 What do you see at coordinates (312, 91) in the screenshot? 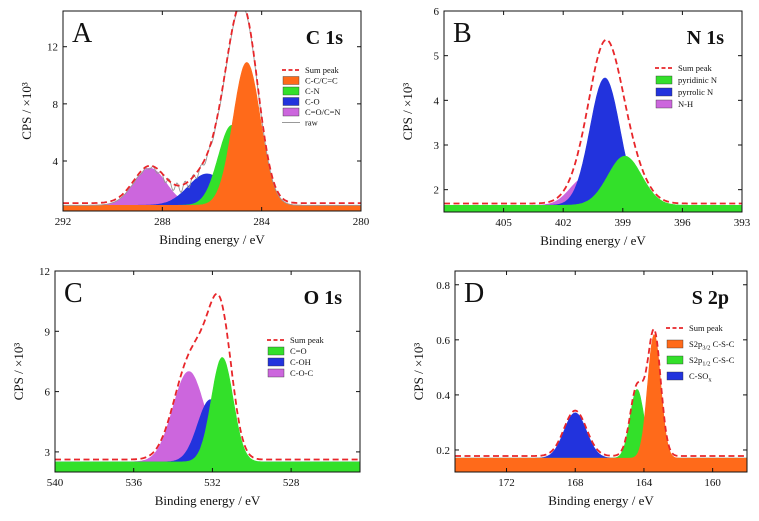
I see `legend-label: C-N` at bounding box center [312, 91].